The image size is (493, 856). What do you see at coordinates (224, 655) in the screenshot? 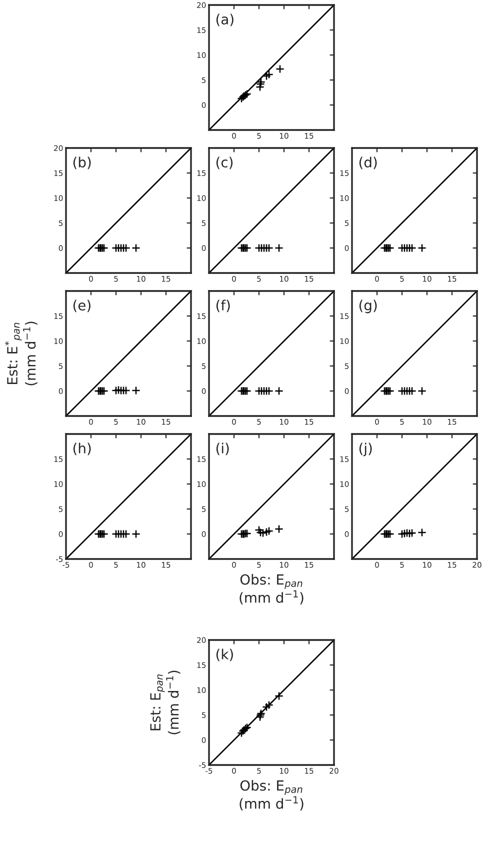
I see `annotation: (k)` at bounding box center [224, 655].